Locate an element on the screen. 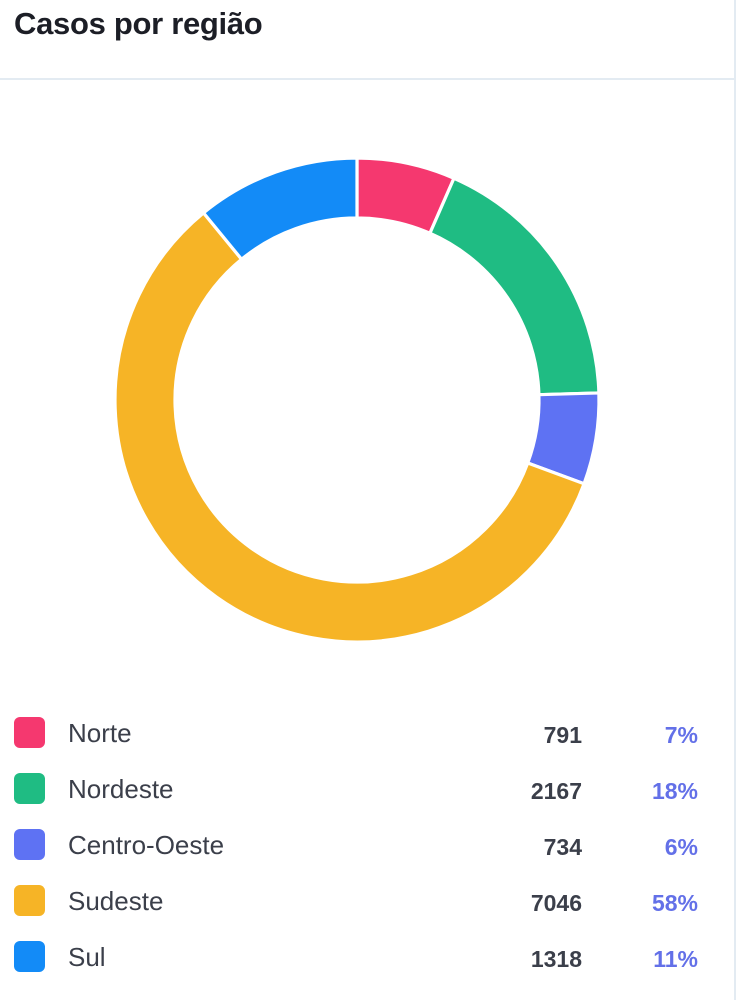 This screenshot has width=743, height=1000. legend-item-sudeste: Sudeste 7046 58% is located at coordinates (368, 901).